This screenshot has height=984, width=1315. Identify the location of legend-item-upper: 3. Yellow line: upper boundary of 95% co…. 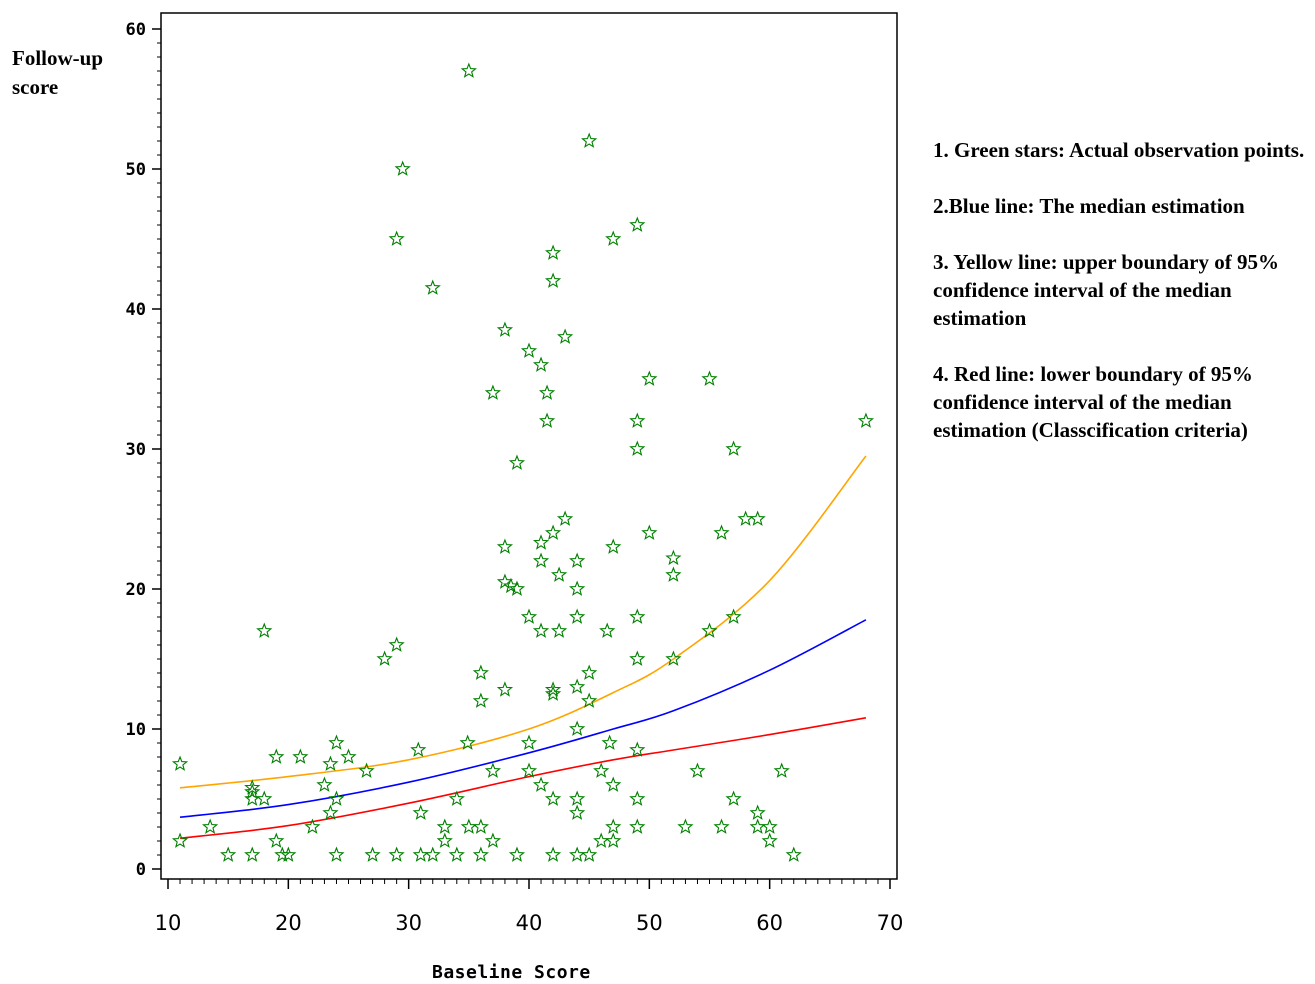
(1106, 290).